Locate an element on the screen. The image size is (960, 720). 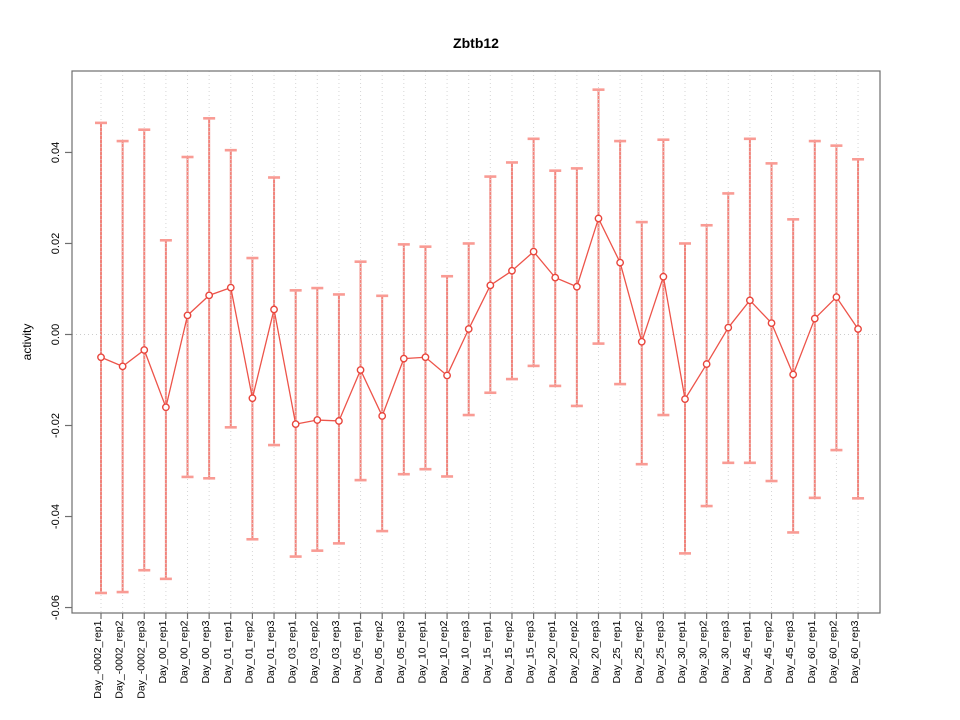
x-tick-label: Day_03_rep1 is located at coordinates (293, 651).